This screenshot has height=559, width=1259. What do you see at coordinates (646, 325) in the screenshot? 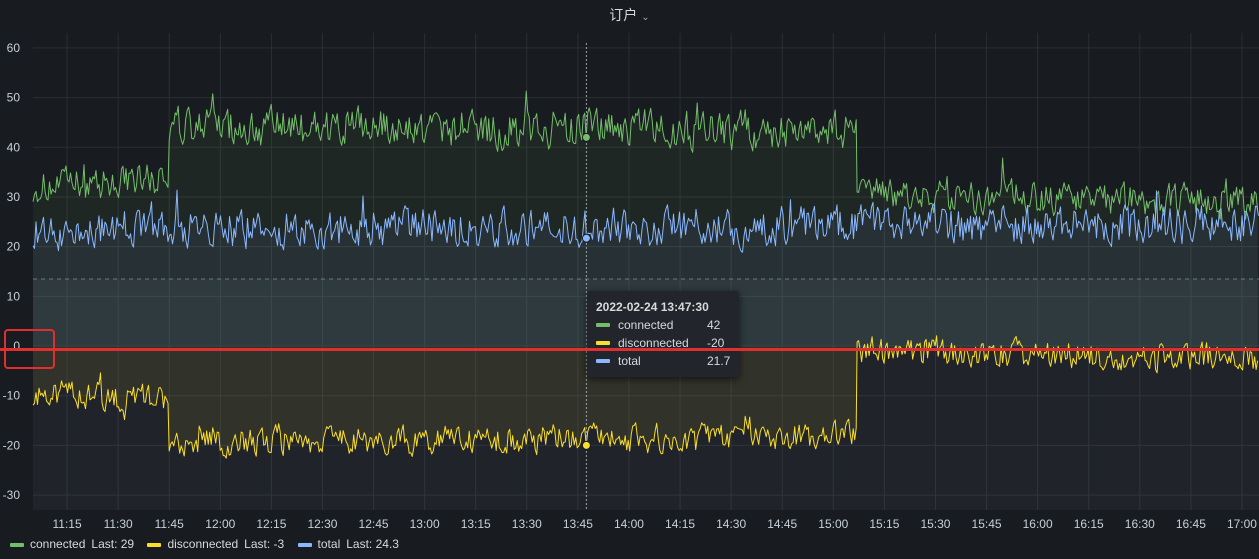
I see `tooltip-series-name: connected` at bounding box center [646, 325].